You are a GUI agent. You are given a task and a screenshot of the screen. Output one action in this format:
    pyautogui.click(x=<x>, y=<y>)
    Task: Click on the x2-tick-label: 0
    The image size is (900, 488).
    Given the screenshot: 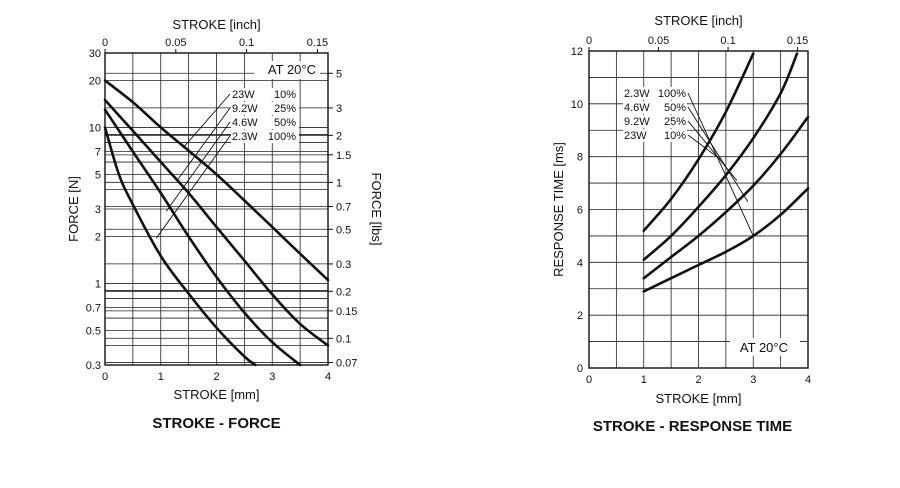 What is the action you would take?
    pyautogui.click(x=105, y=43)
    